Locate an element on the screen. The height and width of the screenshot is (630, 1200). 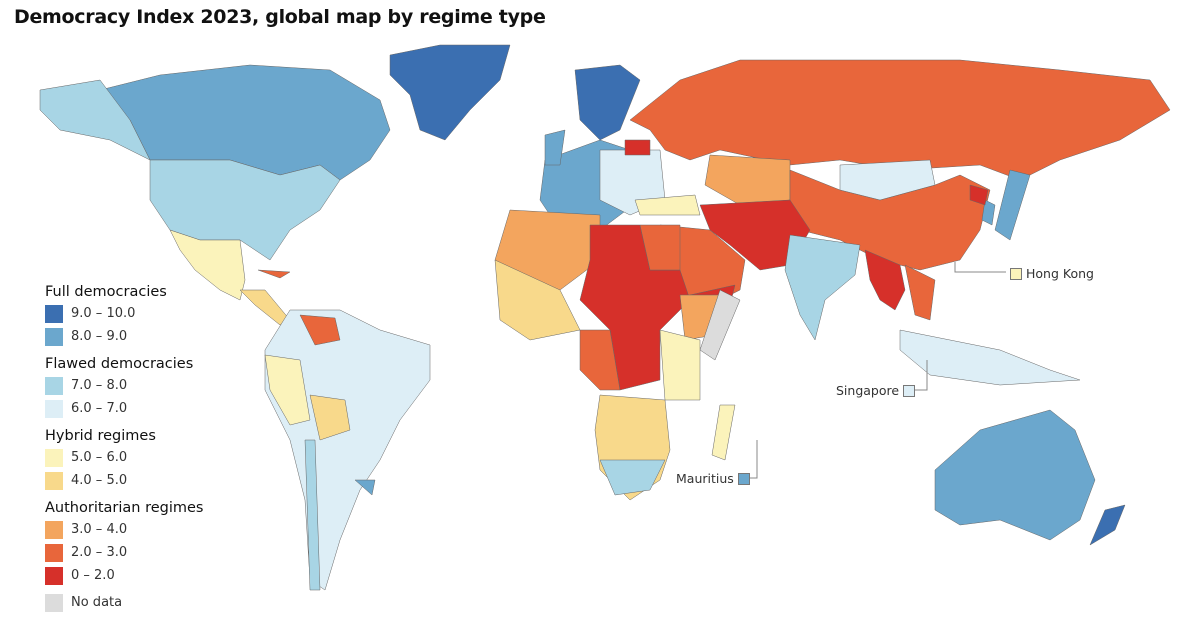
region-canada is located at coordinates (245, 122).